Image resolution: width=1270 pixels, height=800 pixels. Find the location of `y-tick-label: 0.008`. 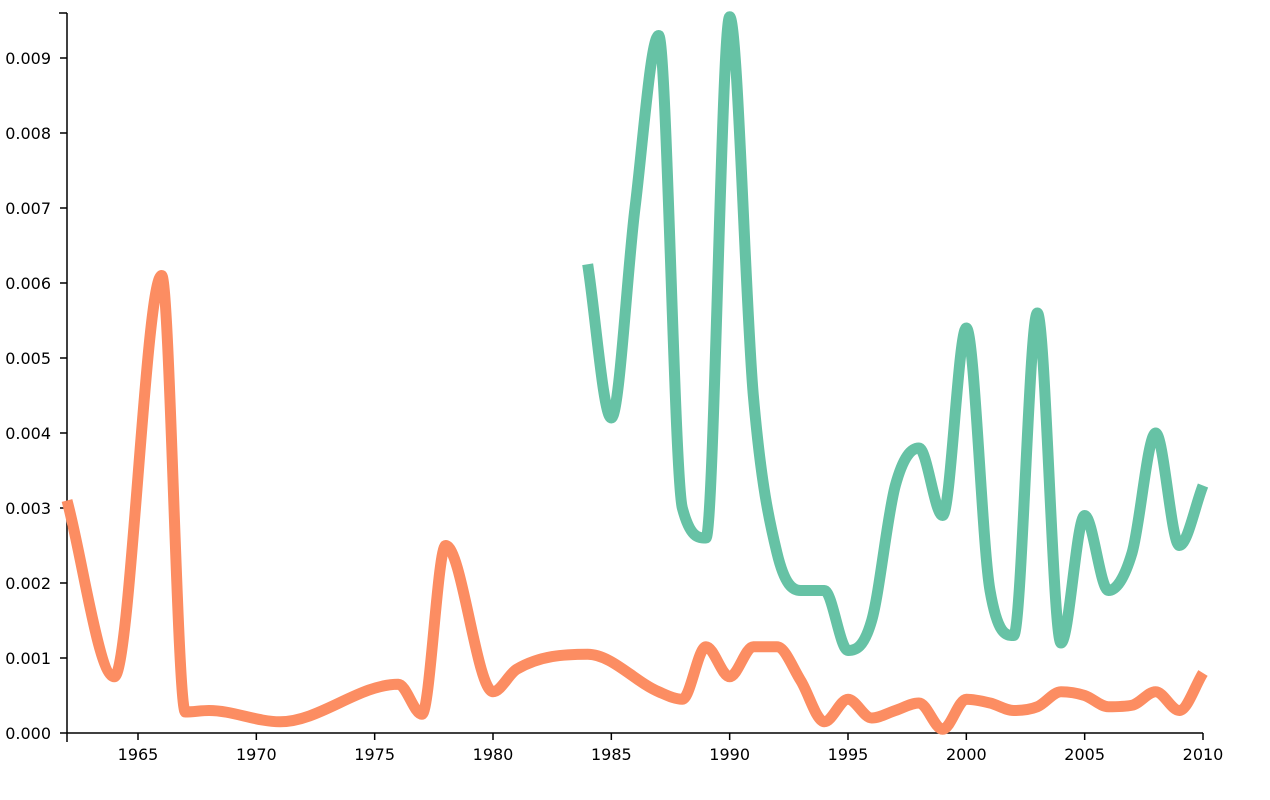

y-tick-label: 0.008 is located at coordinates (28, 133).